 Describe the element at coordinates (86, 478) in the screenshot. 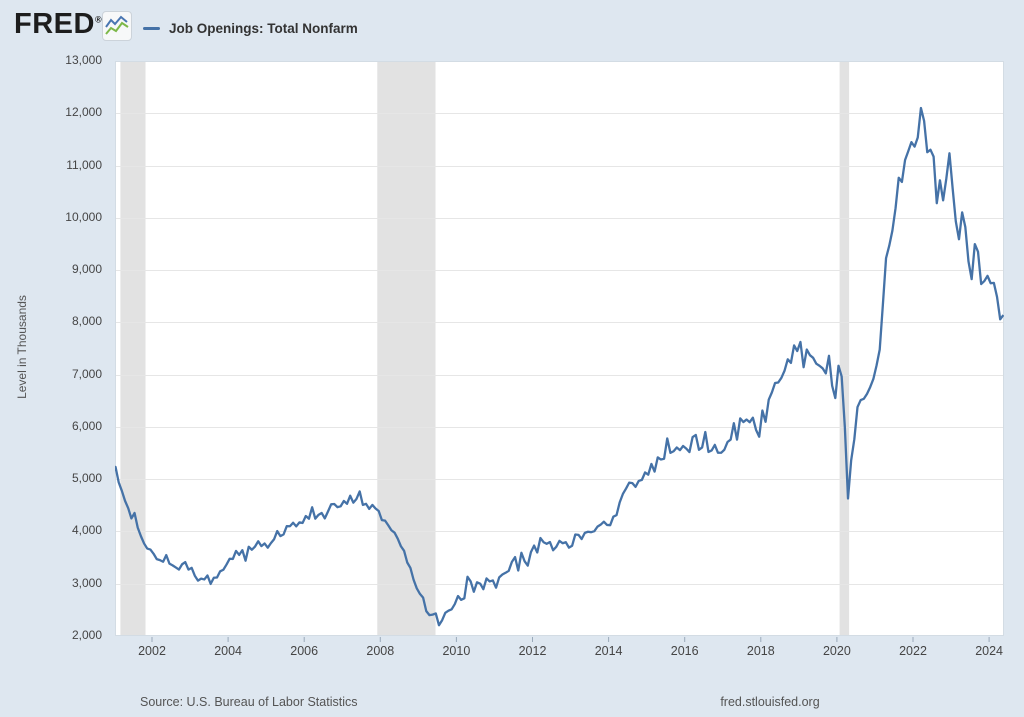

I see `y-tick-label: 5,000` at that location.